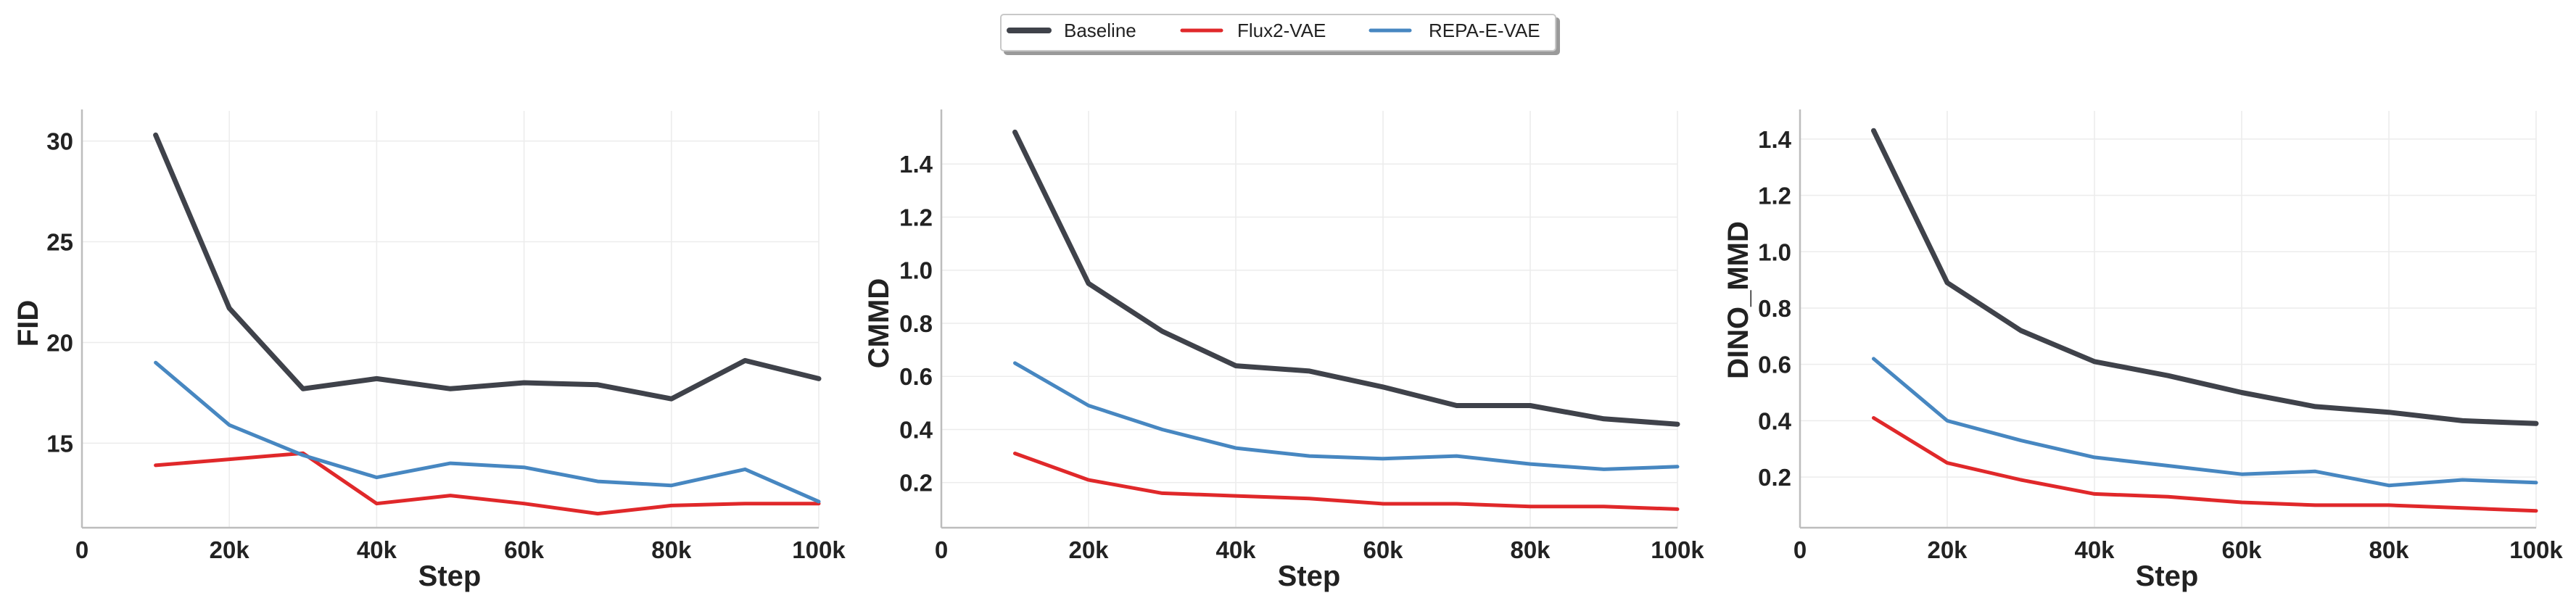 Image resolution: width=2576 pixels, height=606 pixels. I want to click on series-line-flux2-vae-fid, so click(488, 483).